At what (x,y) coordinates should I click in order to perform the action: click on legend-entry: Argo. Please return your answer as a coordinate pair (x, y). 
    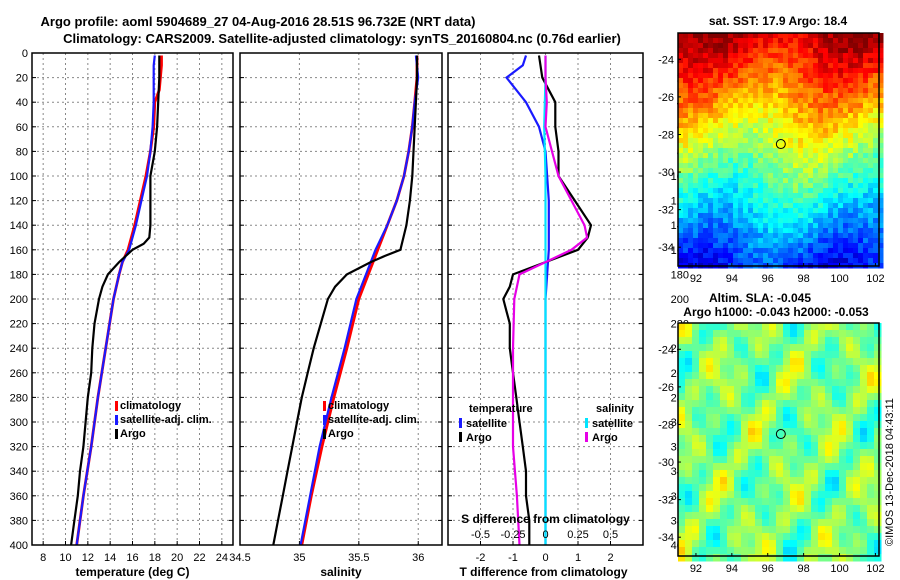
    Looking at the image, I should click on (133, 434).